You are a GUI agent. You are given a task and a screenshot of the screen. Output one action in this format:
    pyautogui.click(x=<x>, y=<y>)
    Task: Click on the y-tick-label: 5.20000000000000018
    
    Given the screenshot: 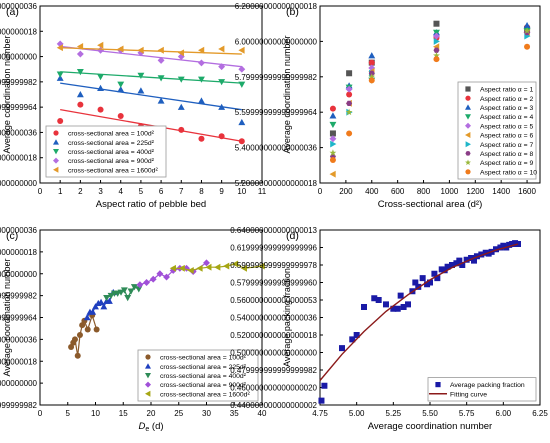 What is the action you would take?
    pyautogui.click(x=19, y=361)
    